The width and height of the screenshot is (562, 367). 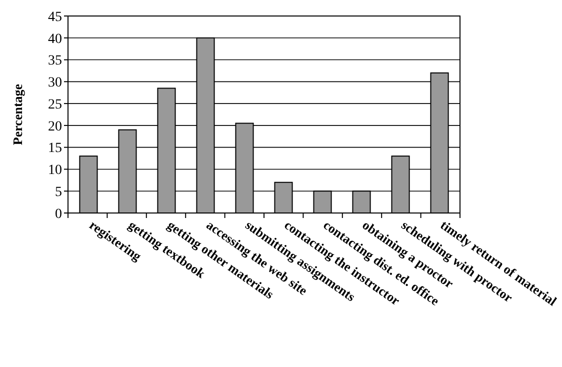 What do you see at coordinates (55, 17) in the screenshot?
I see `y-tick-label: 45` at bounding box center [55, 17].